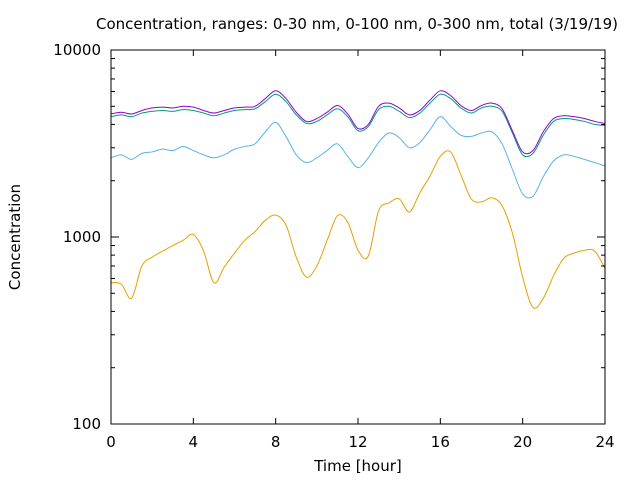  I want to click on y-tick-label: 10000, so click(77, 50).